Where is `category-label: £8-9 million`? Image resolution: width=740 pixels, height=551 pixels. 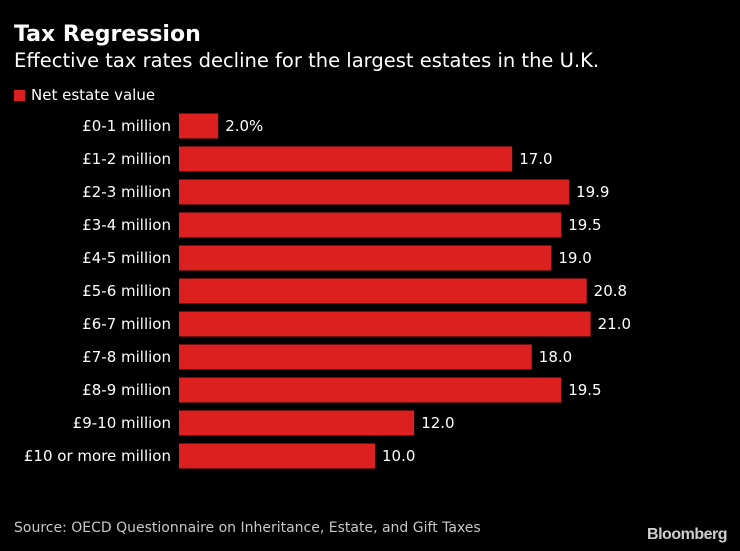 category-label: £8-9 million is located at coordinates (126, 390).